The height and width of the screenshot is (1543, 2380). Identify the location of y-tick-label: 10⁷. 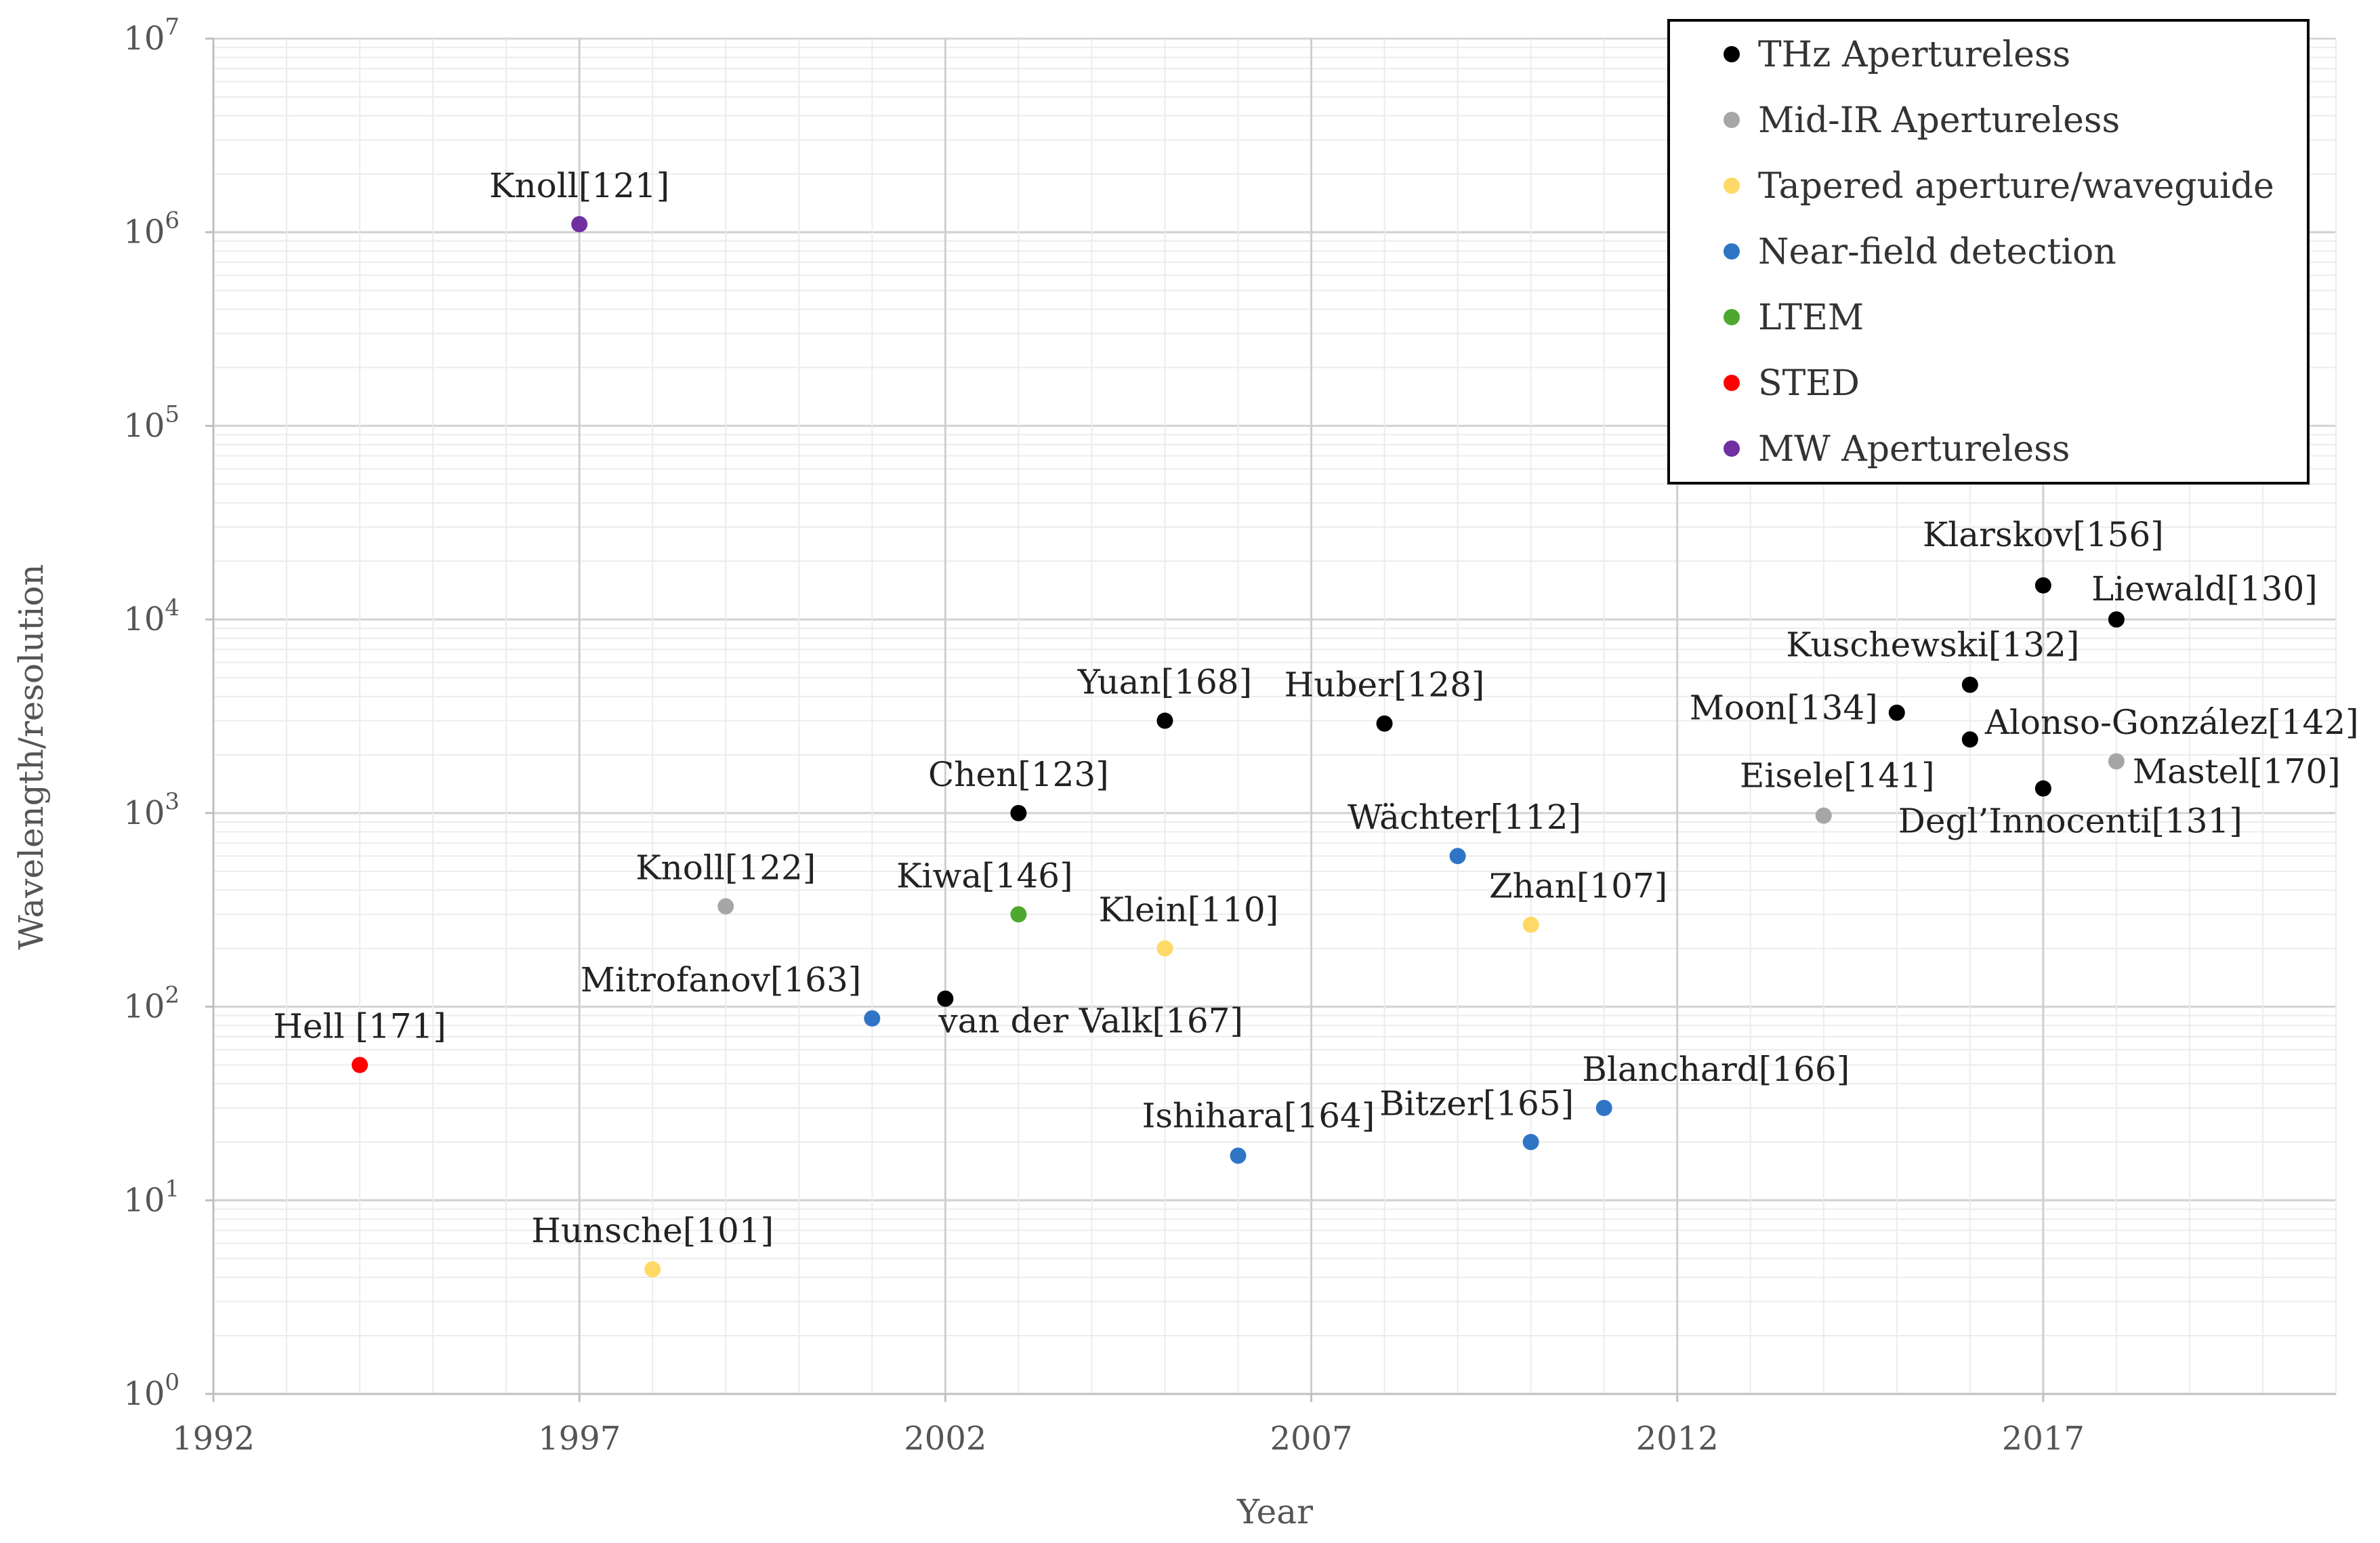
(151, 36).